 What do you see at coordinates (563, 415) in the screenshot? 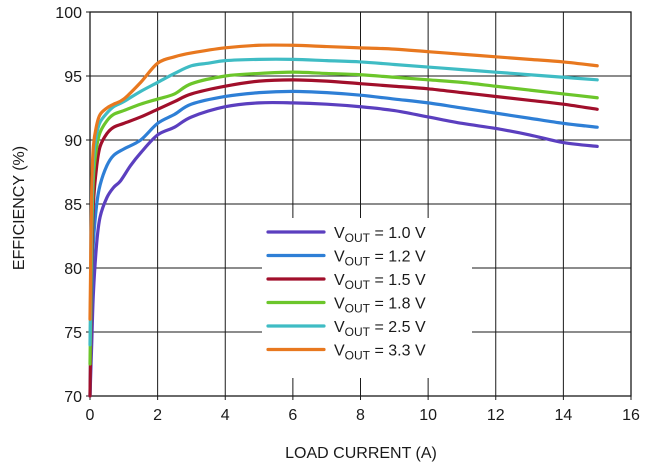
I see `x-tick-label: 14` at bounding box center [563, 415].